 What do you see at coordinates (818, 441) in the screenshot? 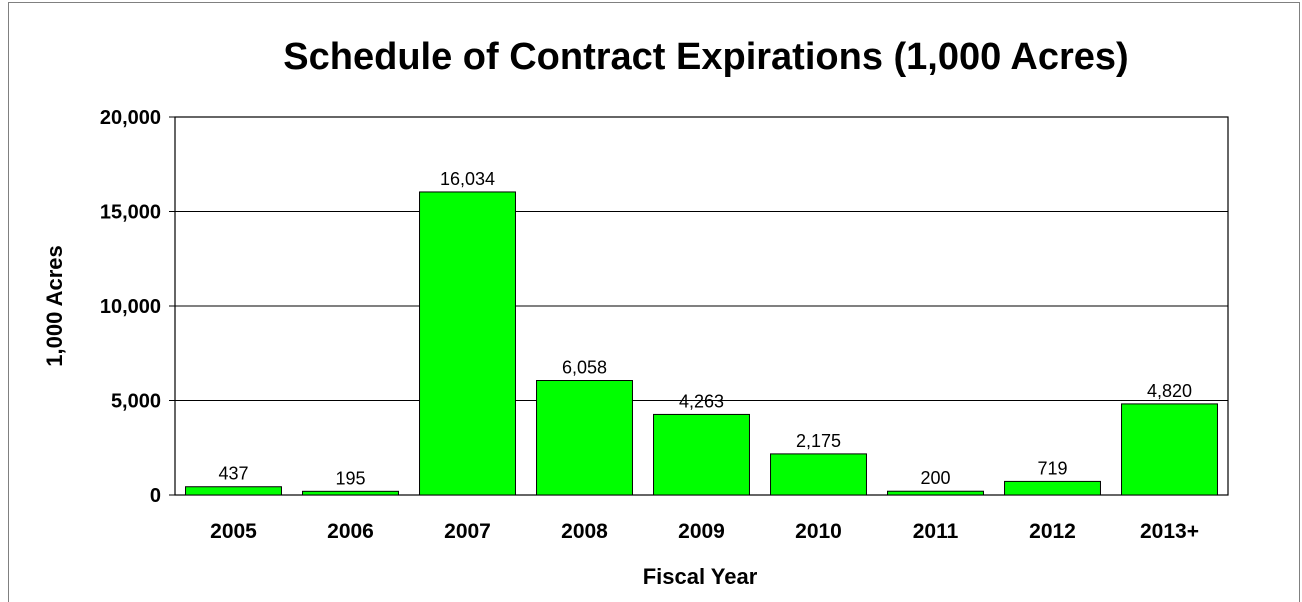
I see `data-label: 2,175` at bounding box center [818, 441].